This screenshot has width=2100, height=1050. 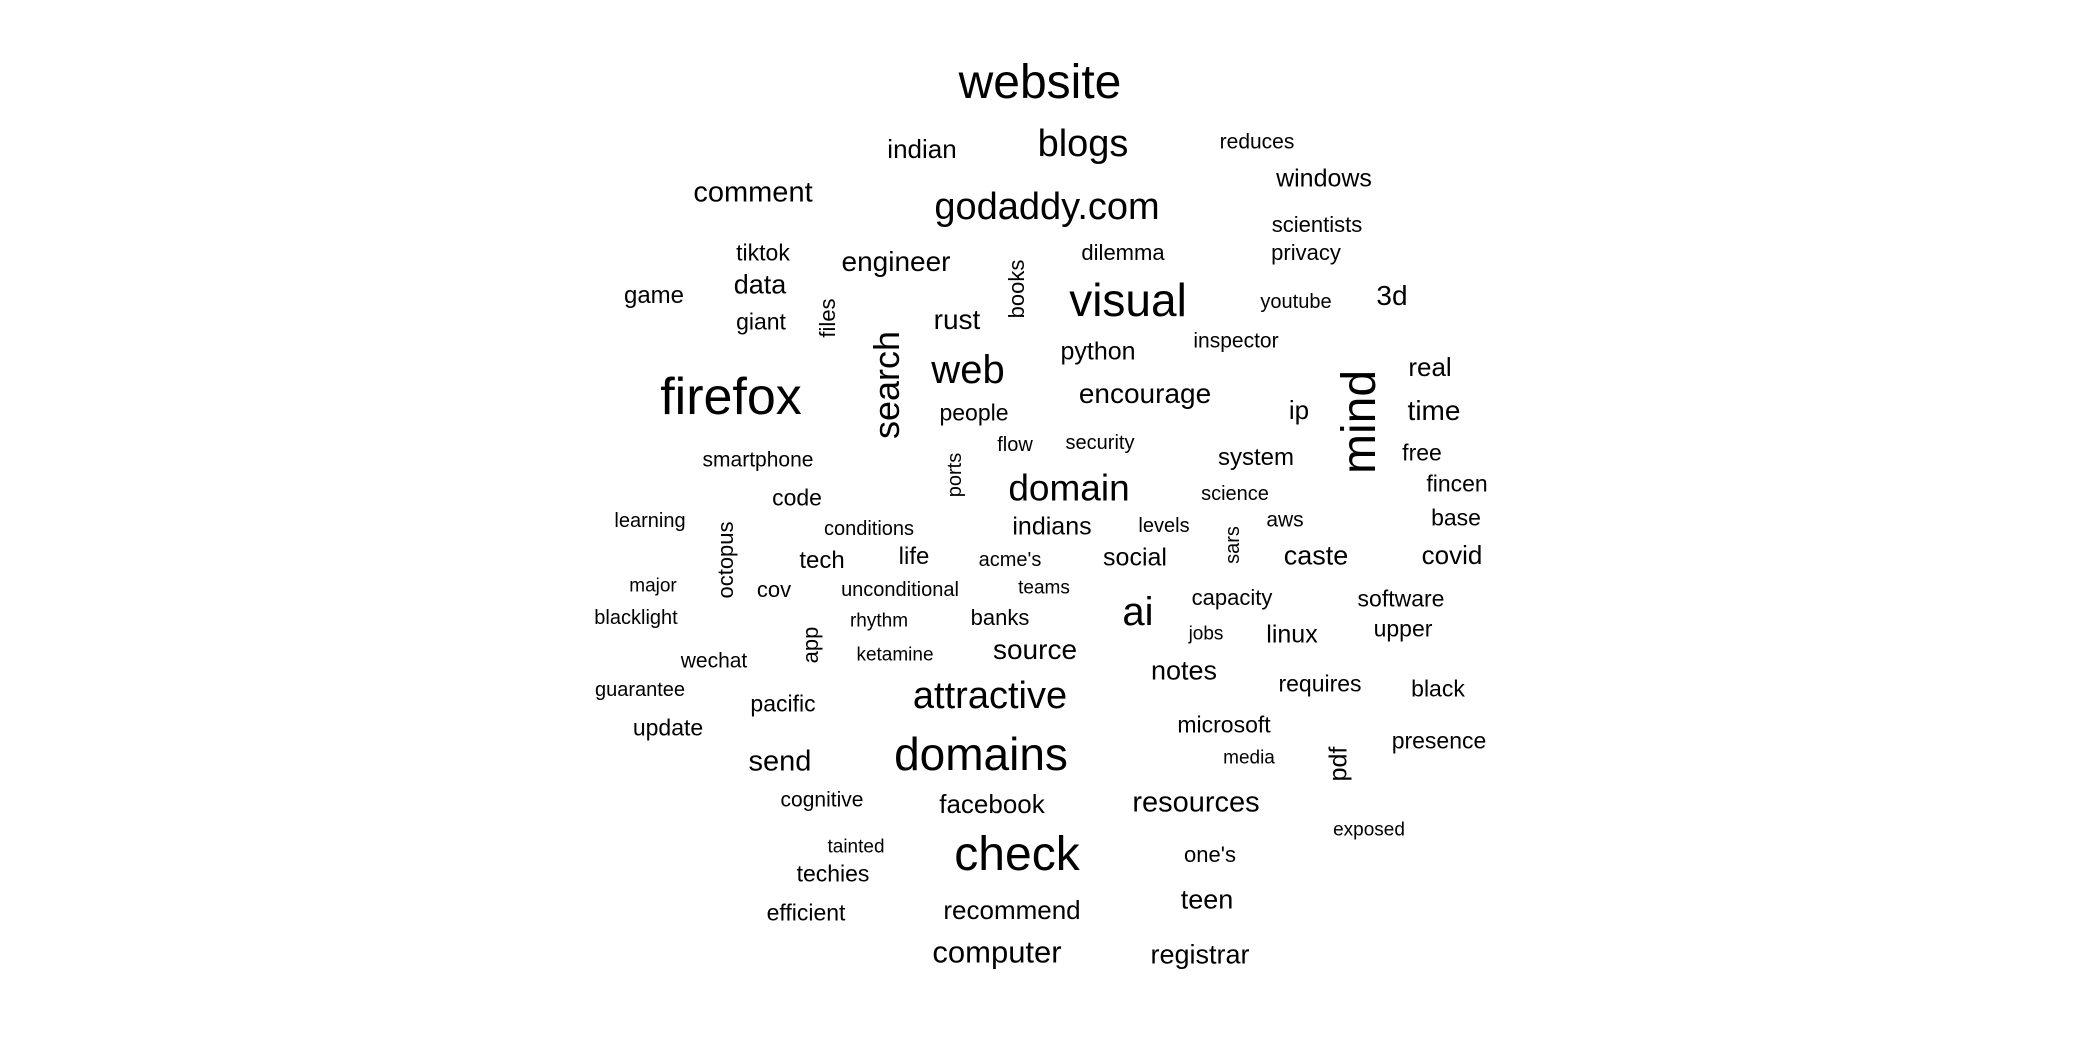 I want to click on word-domain: domain, so click(x=1069, y=488).